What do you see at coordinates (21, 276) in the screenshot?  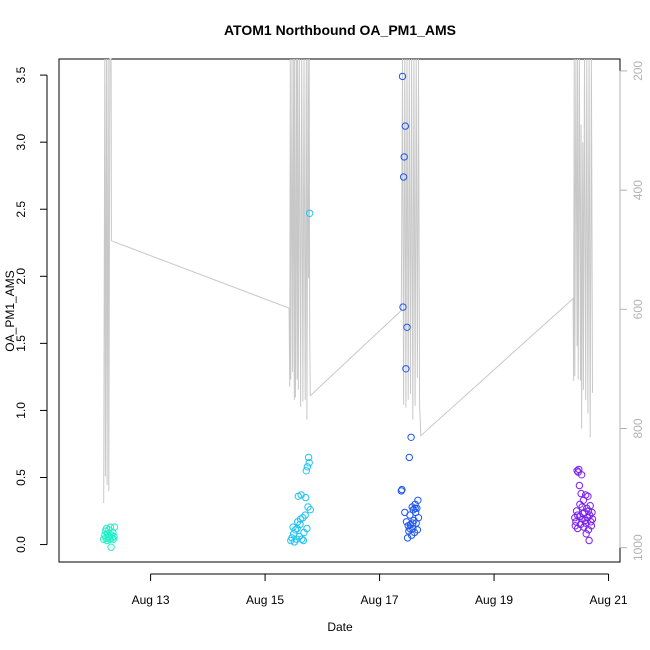 I see `y-tick-label: 2.0` at bounding box center [21, 276].